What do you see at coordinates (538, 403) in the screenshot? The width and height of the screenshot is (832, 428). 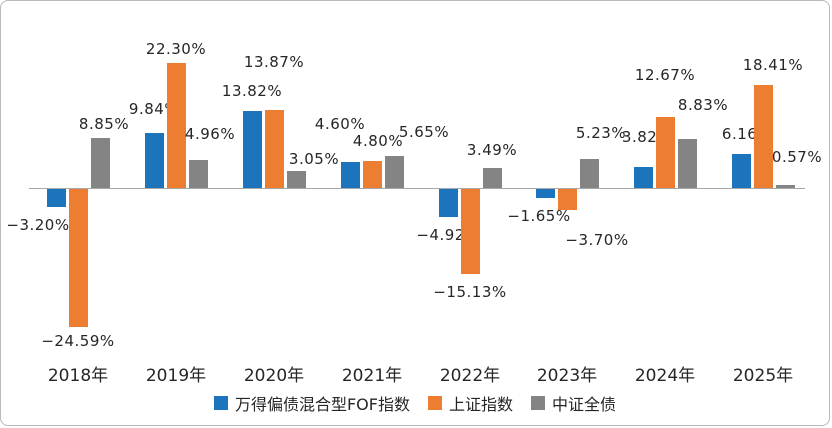 I see `legend-swatch-bond-icon` at bounding box center [538, 403].